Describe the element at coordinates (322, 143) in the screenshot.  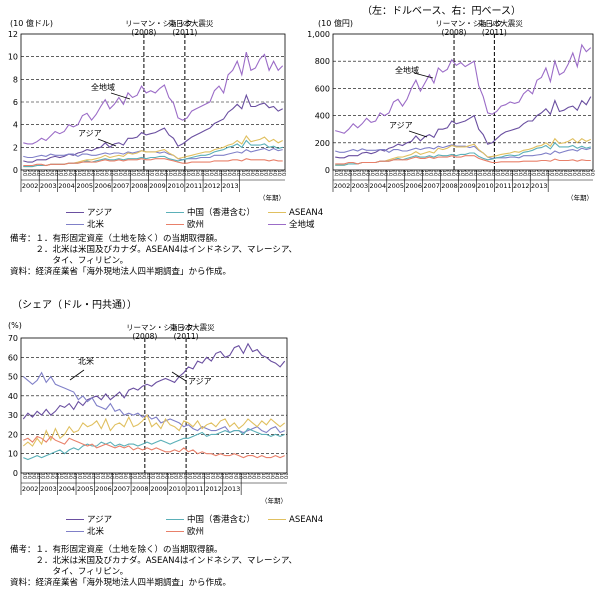
I see `y-tick-label: 200` at that location.